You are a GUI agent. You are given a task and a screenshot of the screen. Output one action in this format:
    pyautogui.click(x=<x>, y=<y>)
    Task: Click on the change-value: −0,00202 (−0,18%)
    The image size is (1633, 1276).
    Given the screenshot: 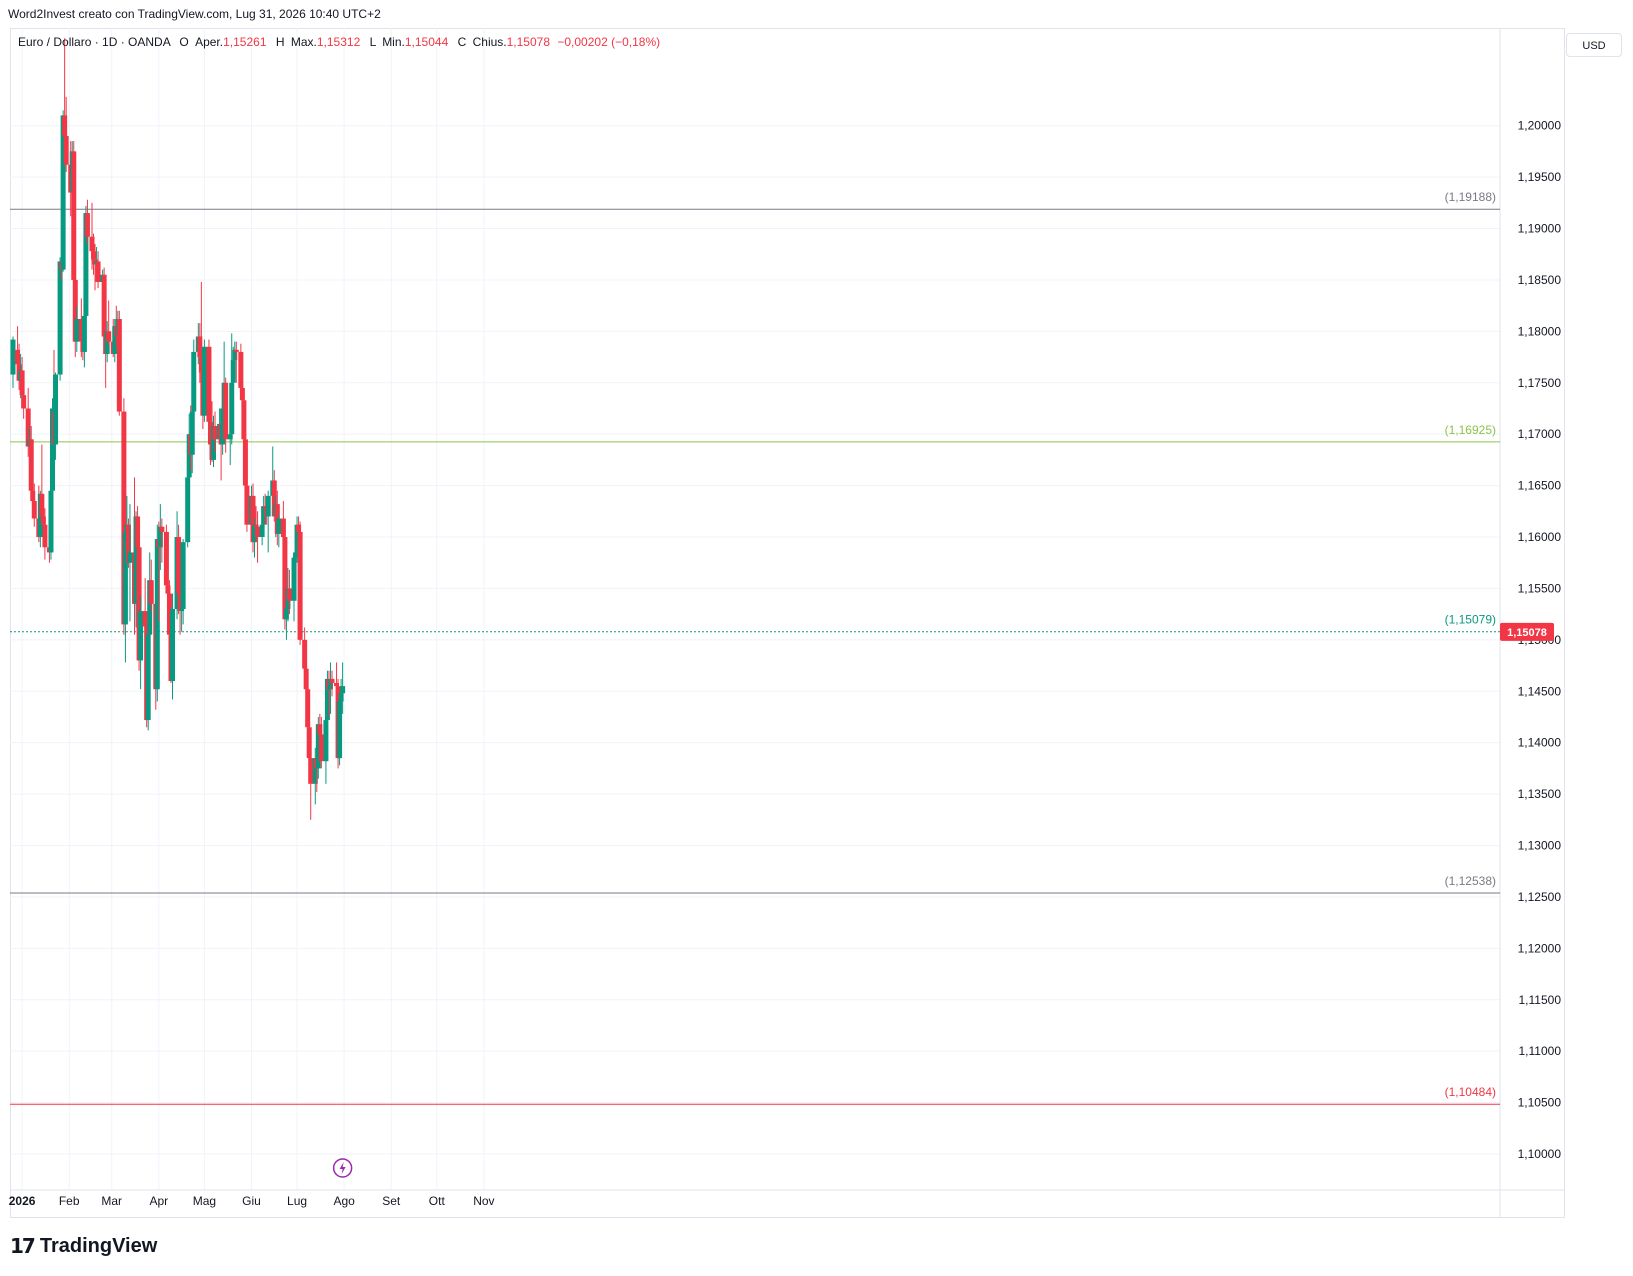 What is the action you would take?
    pyautogui.click(x=609, y=42)
    